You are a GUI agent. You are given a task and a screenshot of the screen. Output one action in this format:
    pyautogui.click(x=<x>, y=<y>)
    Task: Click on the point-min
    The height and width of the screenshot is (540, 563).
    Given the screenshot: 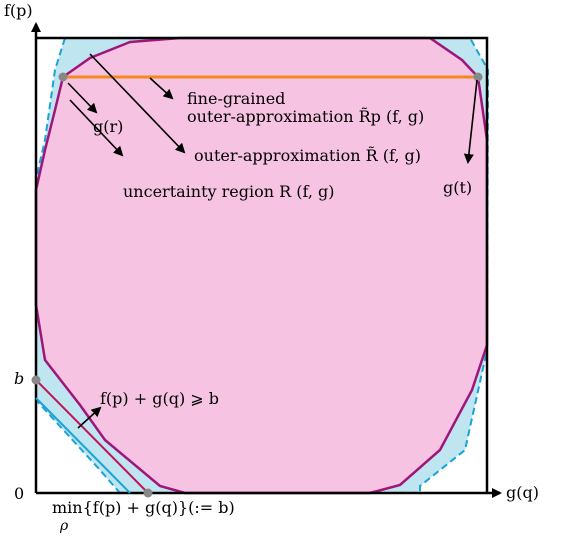 What is the action you would take?
    pyautogui.click(x=148, y=493)
    